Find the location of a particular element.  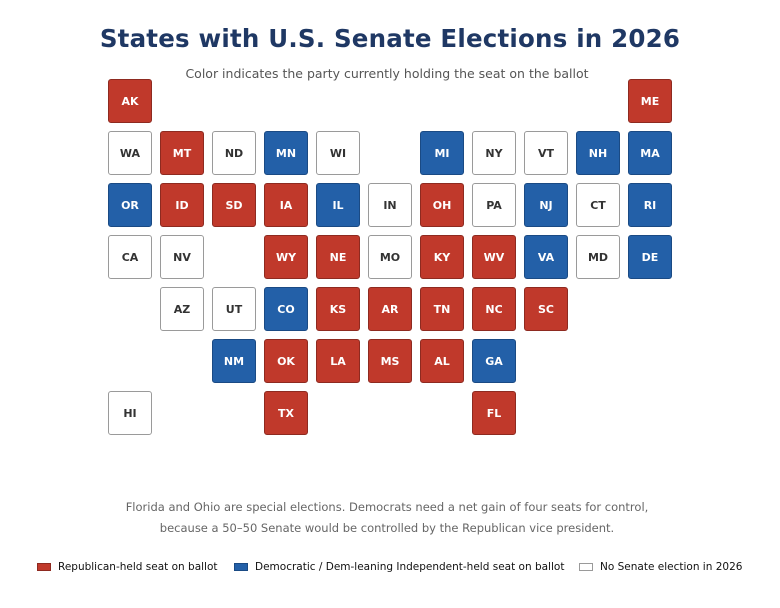

state-tile-hi: HI is located at coordinates (130, 413).